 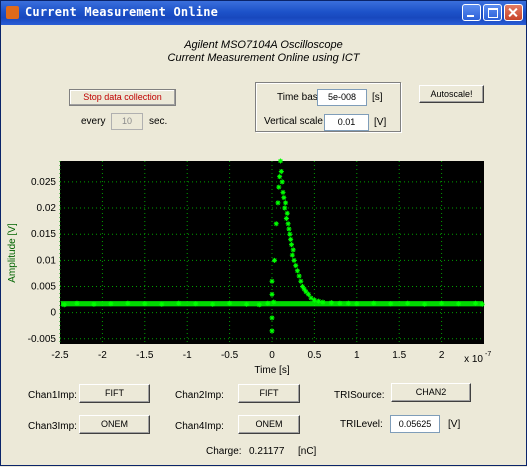 I want to click on autoscale-button: Autoscale!, so click(x=451, y=94).